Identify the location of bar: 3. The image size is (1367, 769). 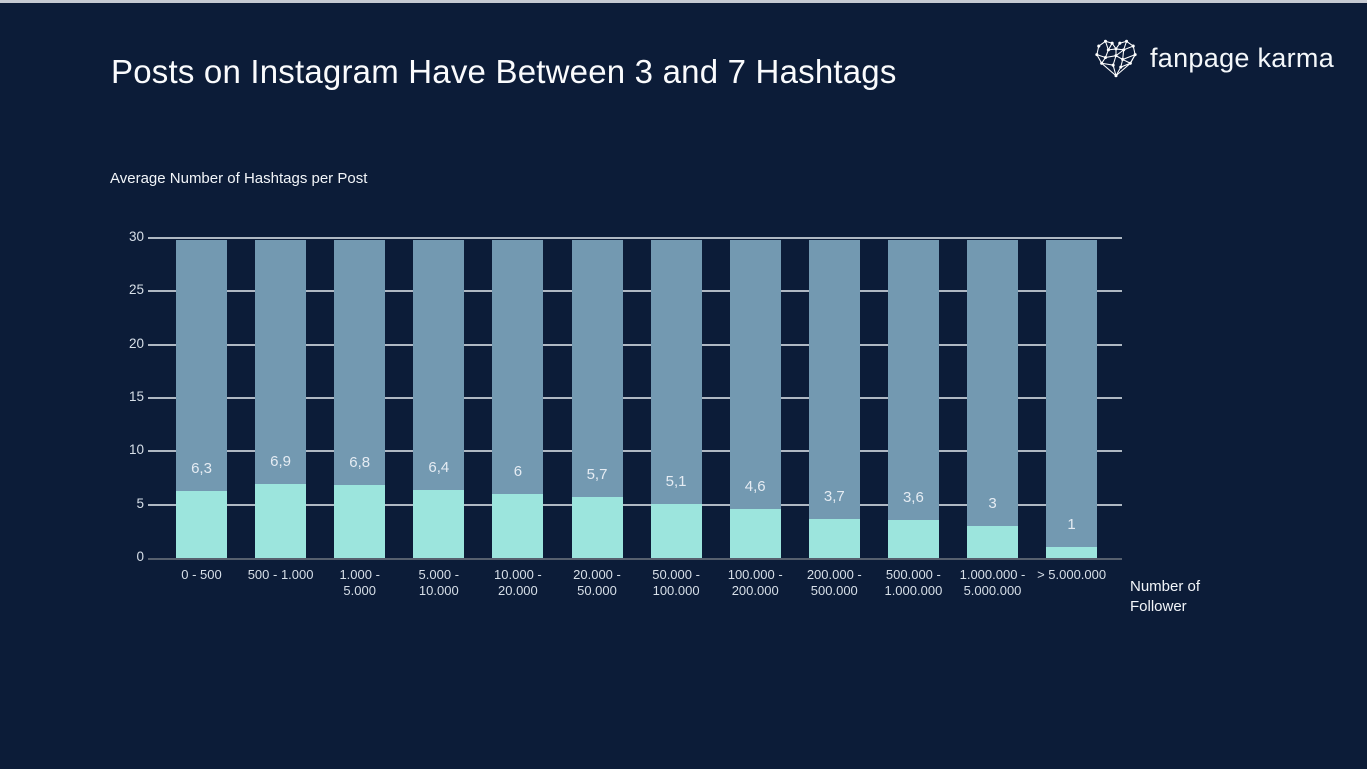
(992, 399).